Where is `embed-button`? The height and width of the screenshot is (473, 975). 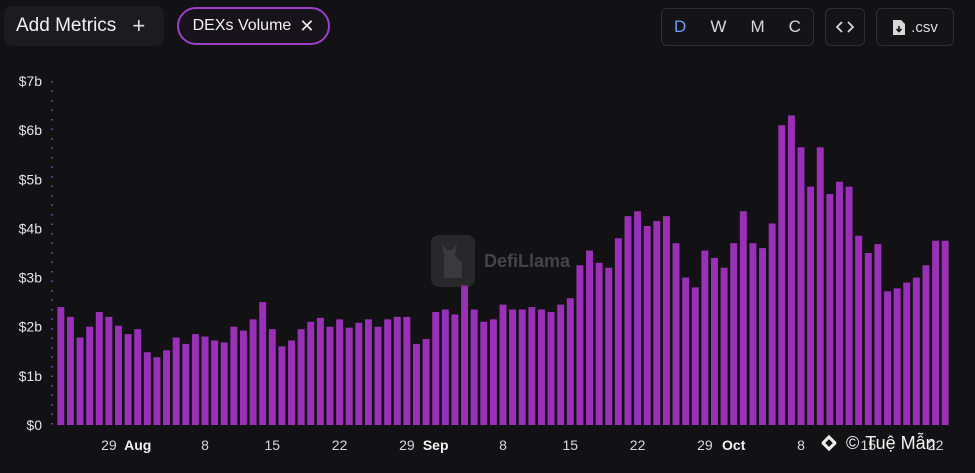 embed-button is located at coordinates (845, 27).